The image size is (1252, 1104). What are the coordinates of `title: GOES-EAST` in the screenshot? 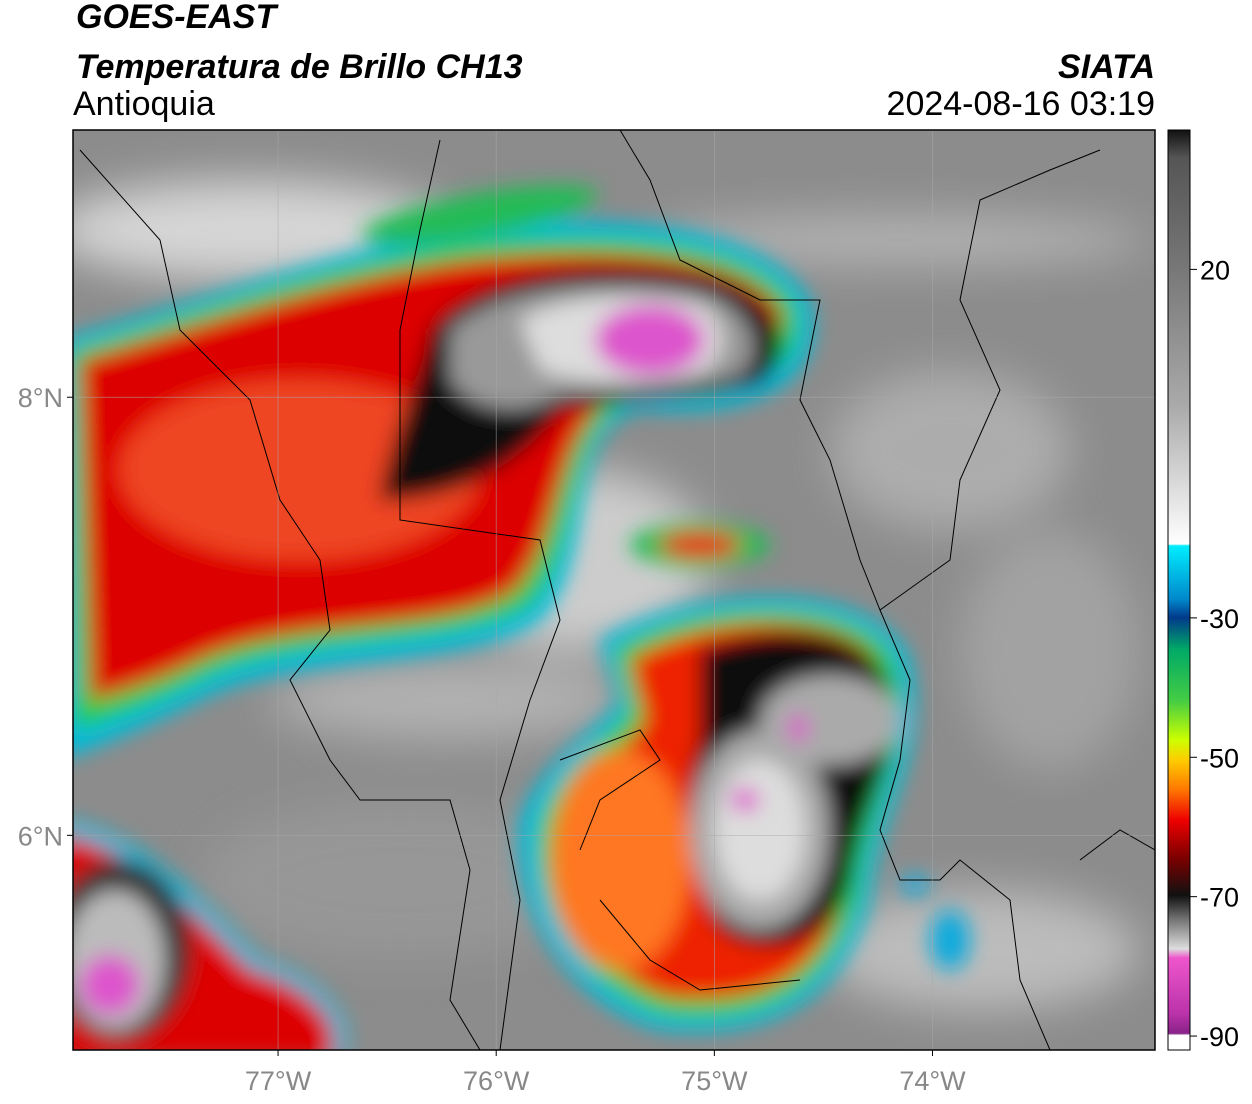 It's located at (177, 18).